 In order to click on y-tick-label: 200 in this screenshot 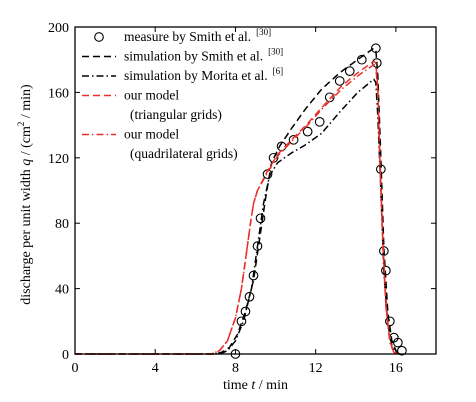, I will do `click(58, 28)`.